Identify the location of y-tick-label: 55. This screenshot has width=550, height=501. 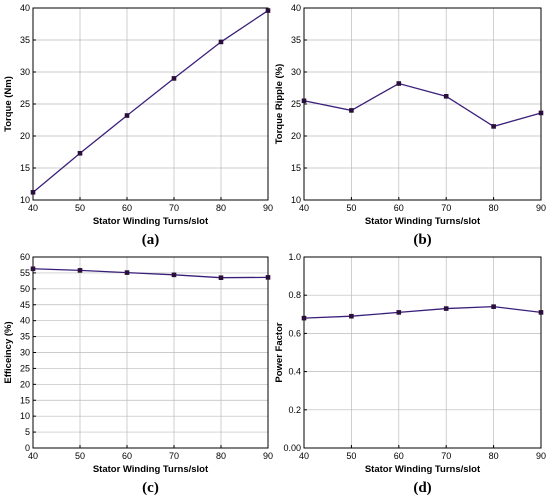
(25, 273).